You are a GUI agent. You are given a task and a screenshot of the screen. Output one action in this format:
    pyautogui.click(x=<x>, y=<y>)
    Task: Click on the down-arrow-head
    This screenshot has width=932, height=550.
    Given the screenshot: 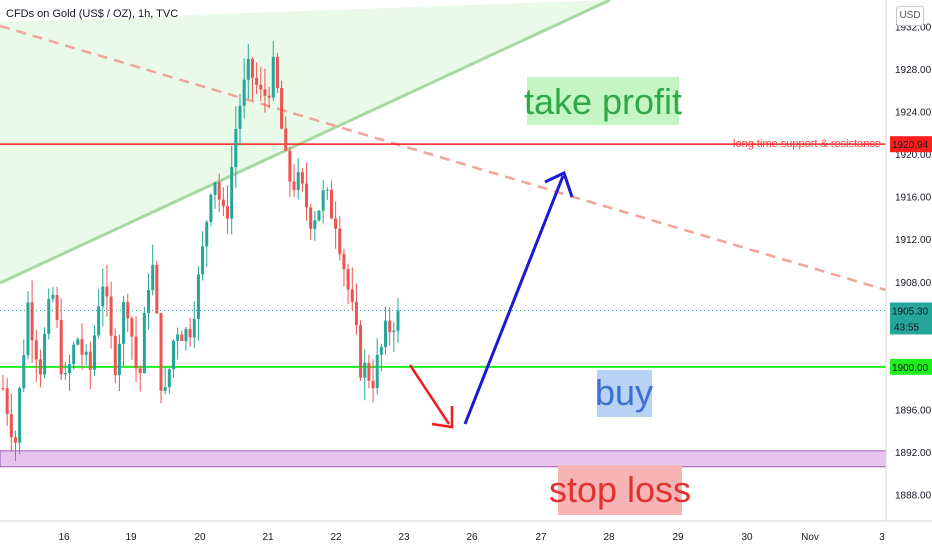 What is the action you would take?
    pyautogui.click(x=442, y=417)
    